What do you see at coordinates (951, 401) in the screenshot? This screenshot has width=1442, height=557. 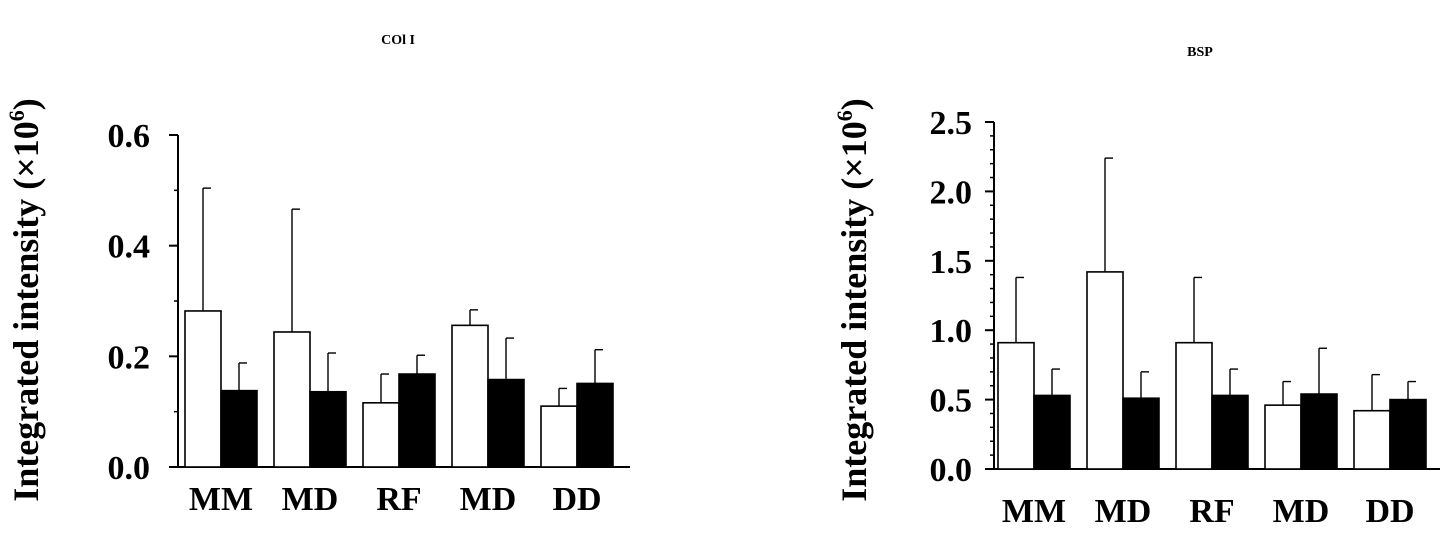 I see `y-tick-label: 0.5` at bounding box center [951, 401].